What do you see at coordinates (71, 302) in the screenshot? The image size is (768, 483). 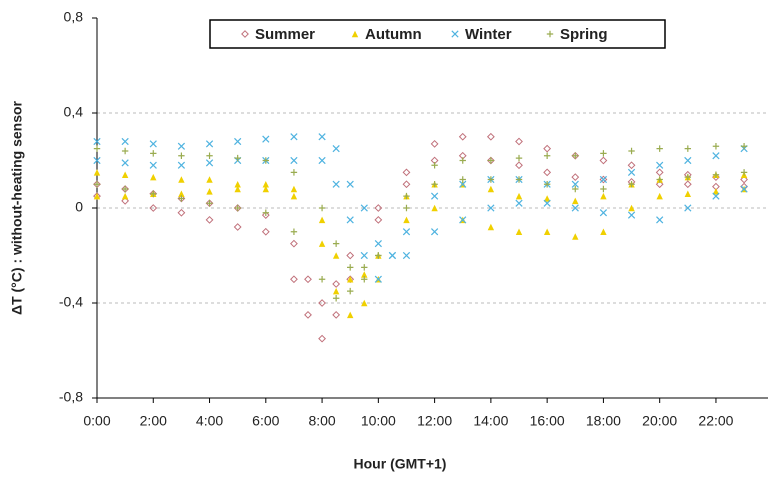 I see `y-tick-label: -0,4` at bounding box center [71, 302].